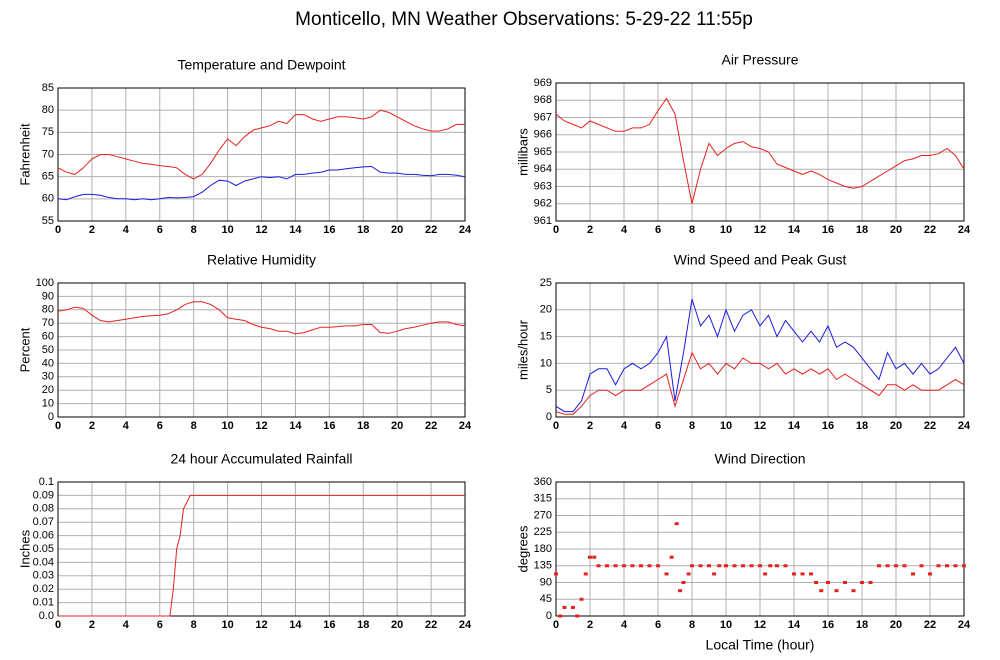 The image size is (1000, 660). Describe the element at coordinates (43, 522) in the screenshot. I see `y-tick-label: 0.07` at that location.